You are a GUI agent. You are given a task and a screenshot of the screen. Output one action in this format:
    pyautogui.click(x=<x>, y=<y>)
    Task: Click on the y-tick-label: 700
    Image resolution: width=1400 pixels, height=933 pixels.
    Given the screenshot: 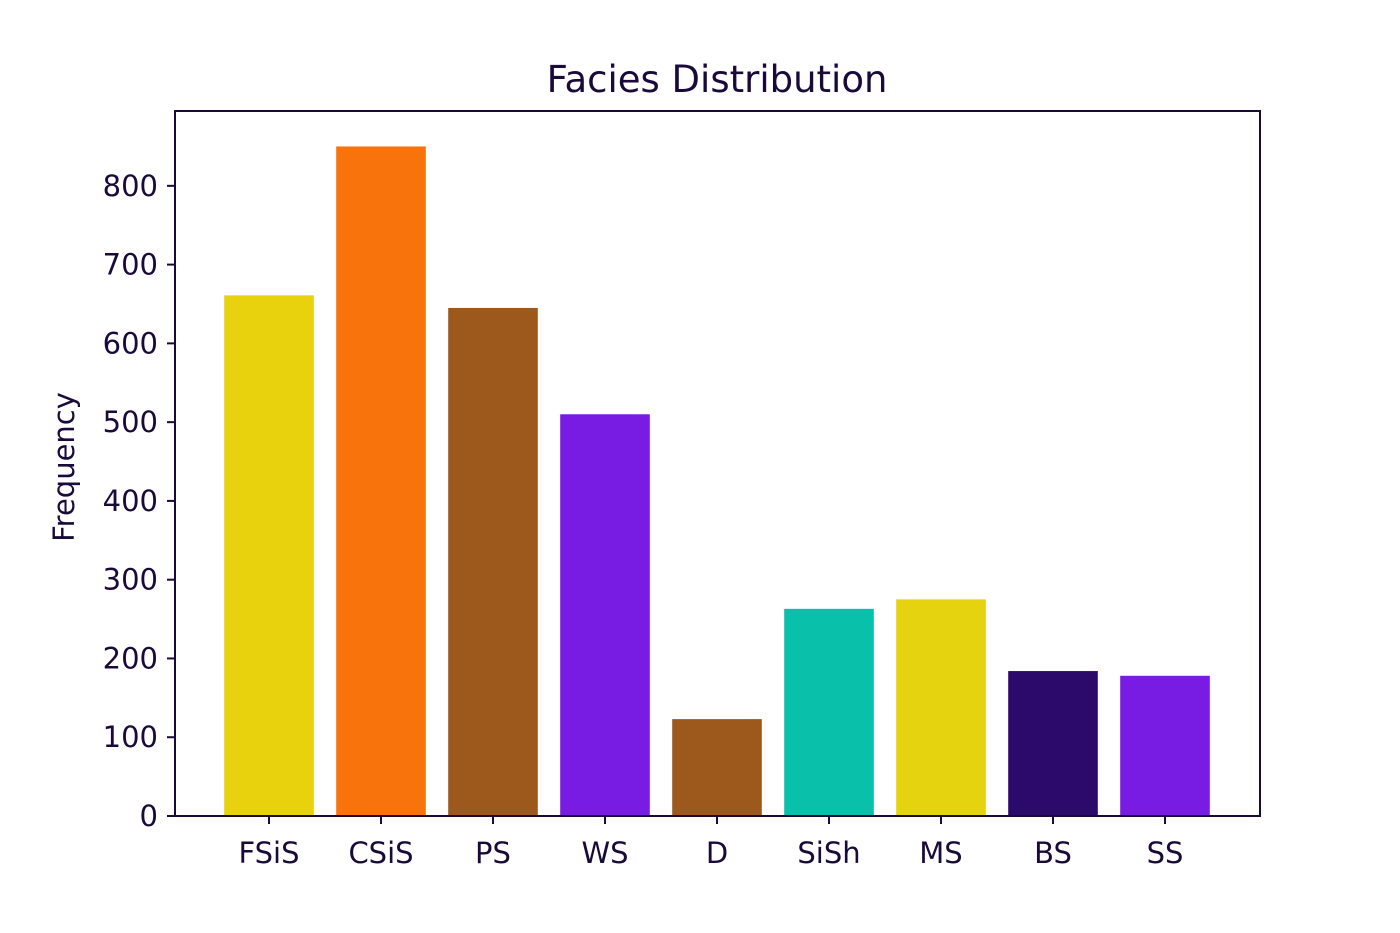 What is the action you would take?
    pyautogui.click(x=130, y=265)
    